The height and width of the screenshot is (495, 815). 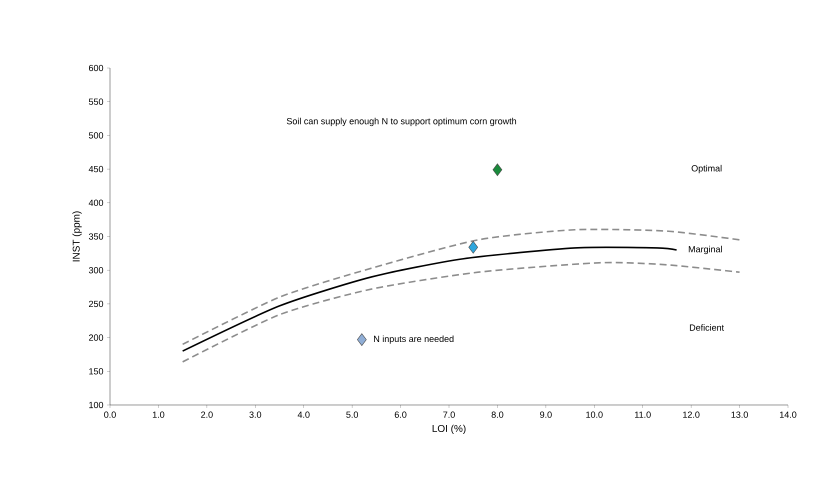 I want to click on y-tick-label: 200, so click(x=96, y=337).